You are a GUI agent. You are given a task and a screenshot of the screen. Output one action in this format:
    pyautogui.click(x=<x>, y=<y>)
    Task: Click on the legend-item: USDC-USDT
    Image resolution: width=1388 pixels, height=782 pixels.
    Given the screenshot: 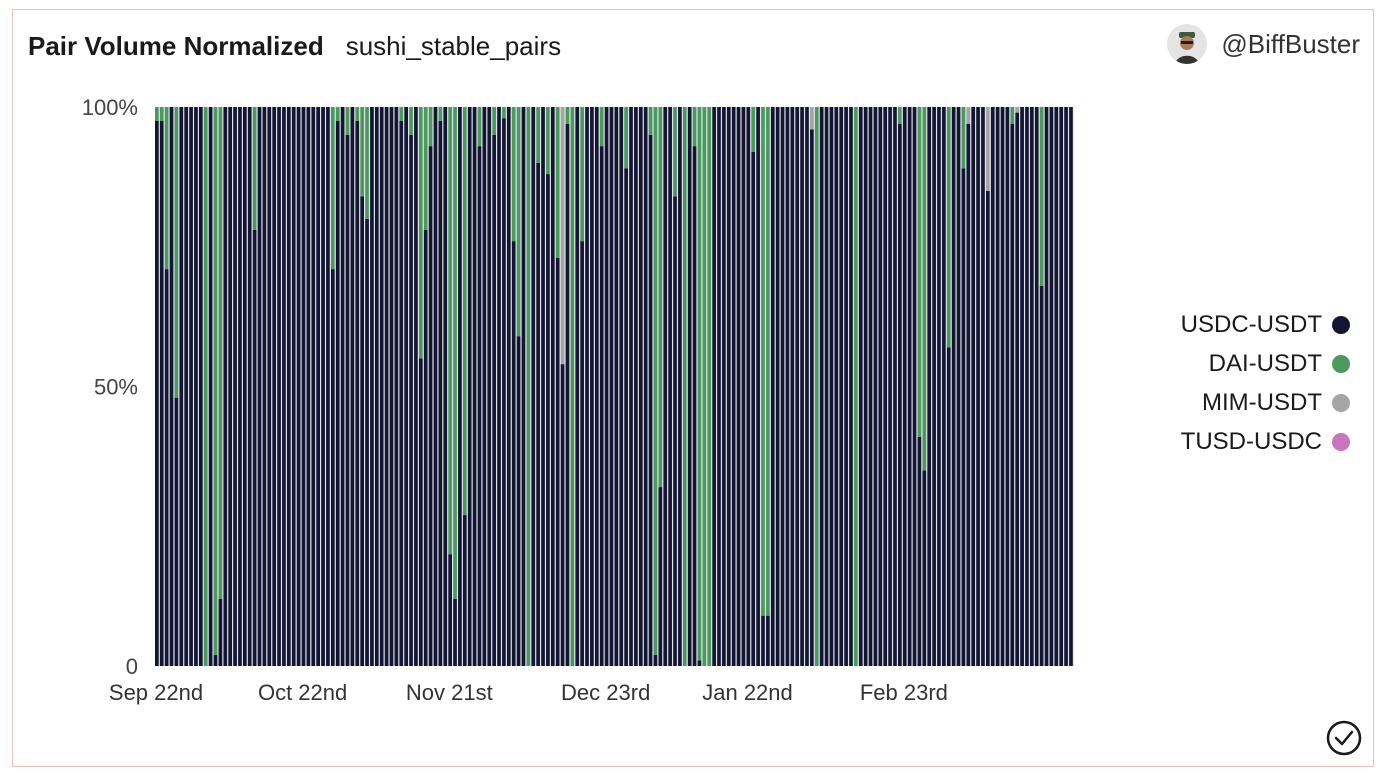 What is the action you would take?
    pyautogui.click(x=1265, y=324)
    